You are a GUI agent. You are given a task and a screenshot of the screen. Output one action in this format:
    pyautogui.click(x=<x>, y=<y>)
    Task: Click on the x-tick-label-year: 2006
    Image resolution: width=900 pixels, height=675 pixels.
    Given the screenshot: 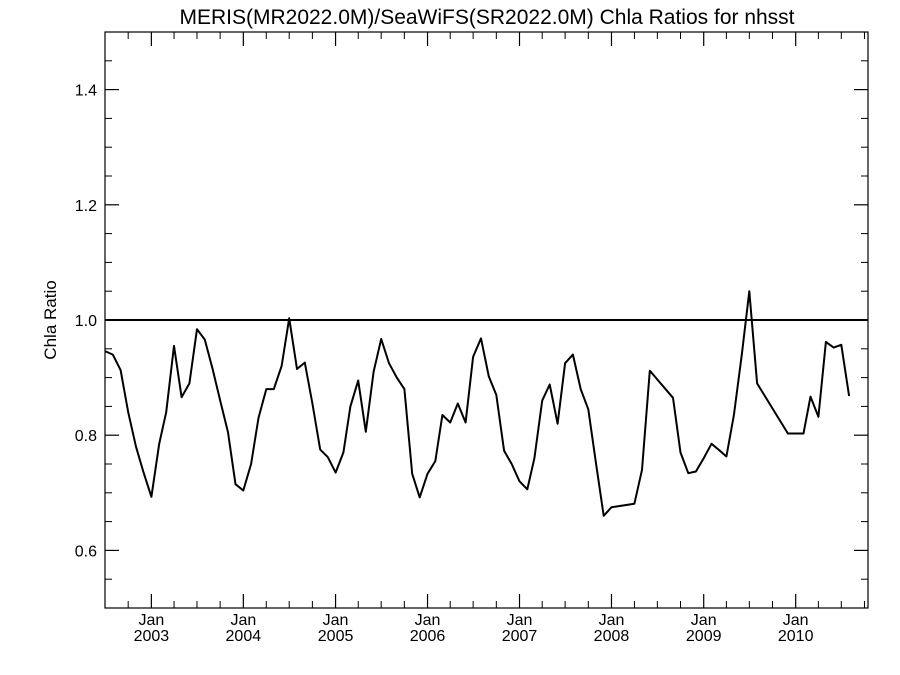 What is the action you would take?
    pyautogui.click(x=428, y=636)
    